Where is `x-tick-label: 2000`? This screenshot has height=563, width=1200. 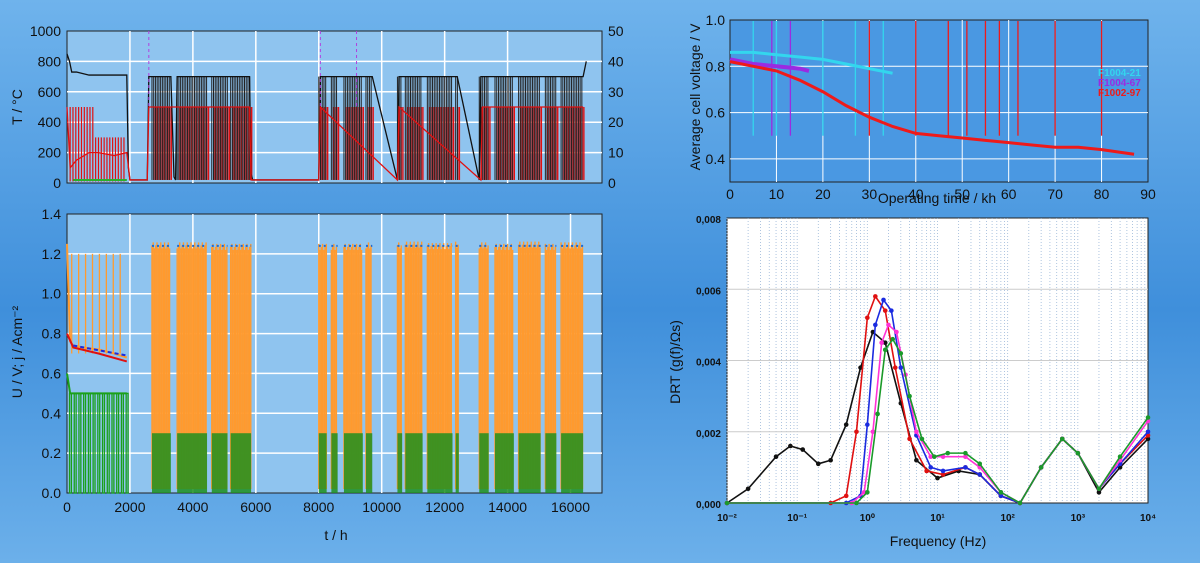
x-tick-label: 2000 is located at coordinates (129, 507).